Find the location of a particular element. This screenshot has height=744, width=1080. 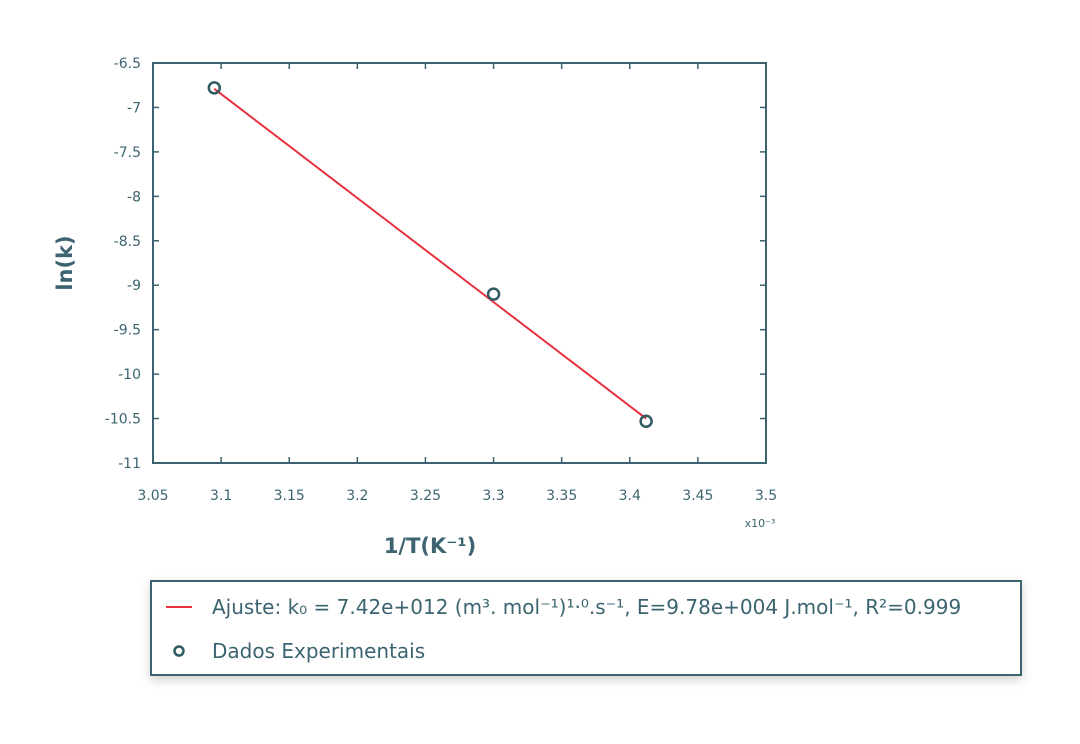

x-axis-label: 1/T(K⁻¹) is located at coordinates (430, 546).